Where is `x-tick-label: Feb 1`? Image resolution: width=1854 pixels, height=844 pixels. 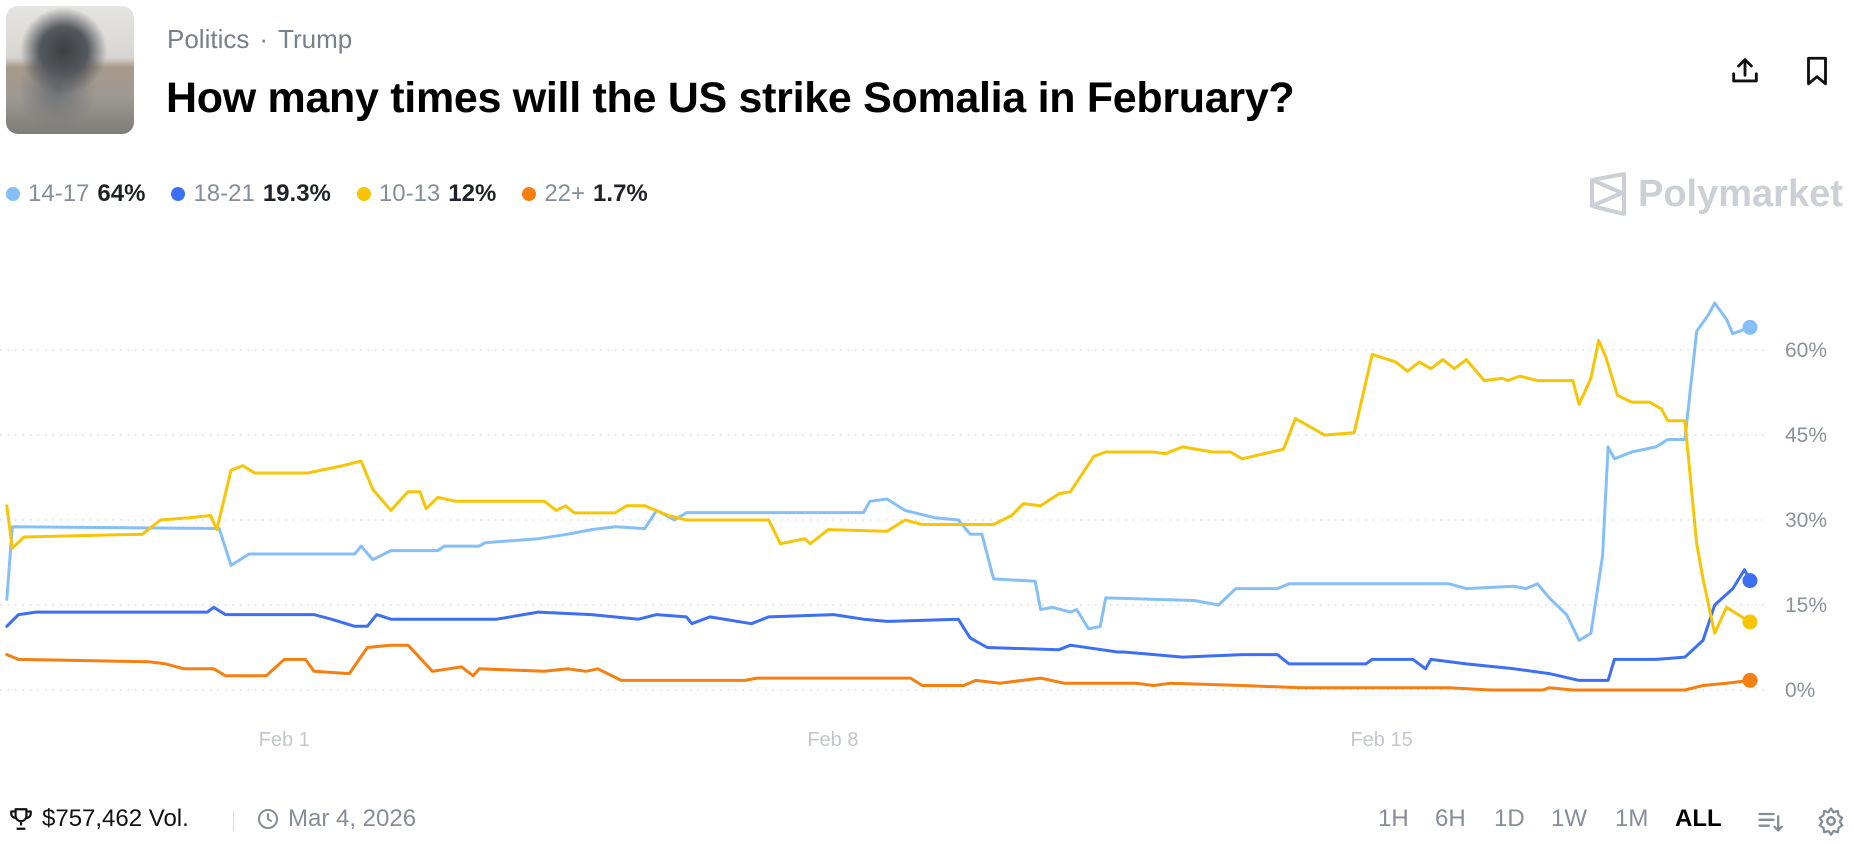 x-tick-label: Feb 1 is located at coordinates (284, 740).